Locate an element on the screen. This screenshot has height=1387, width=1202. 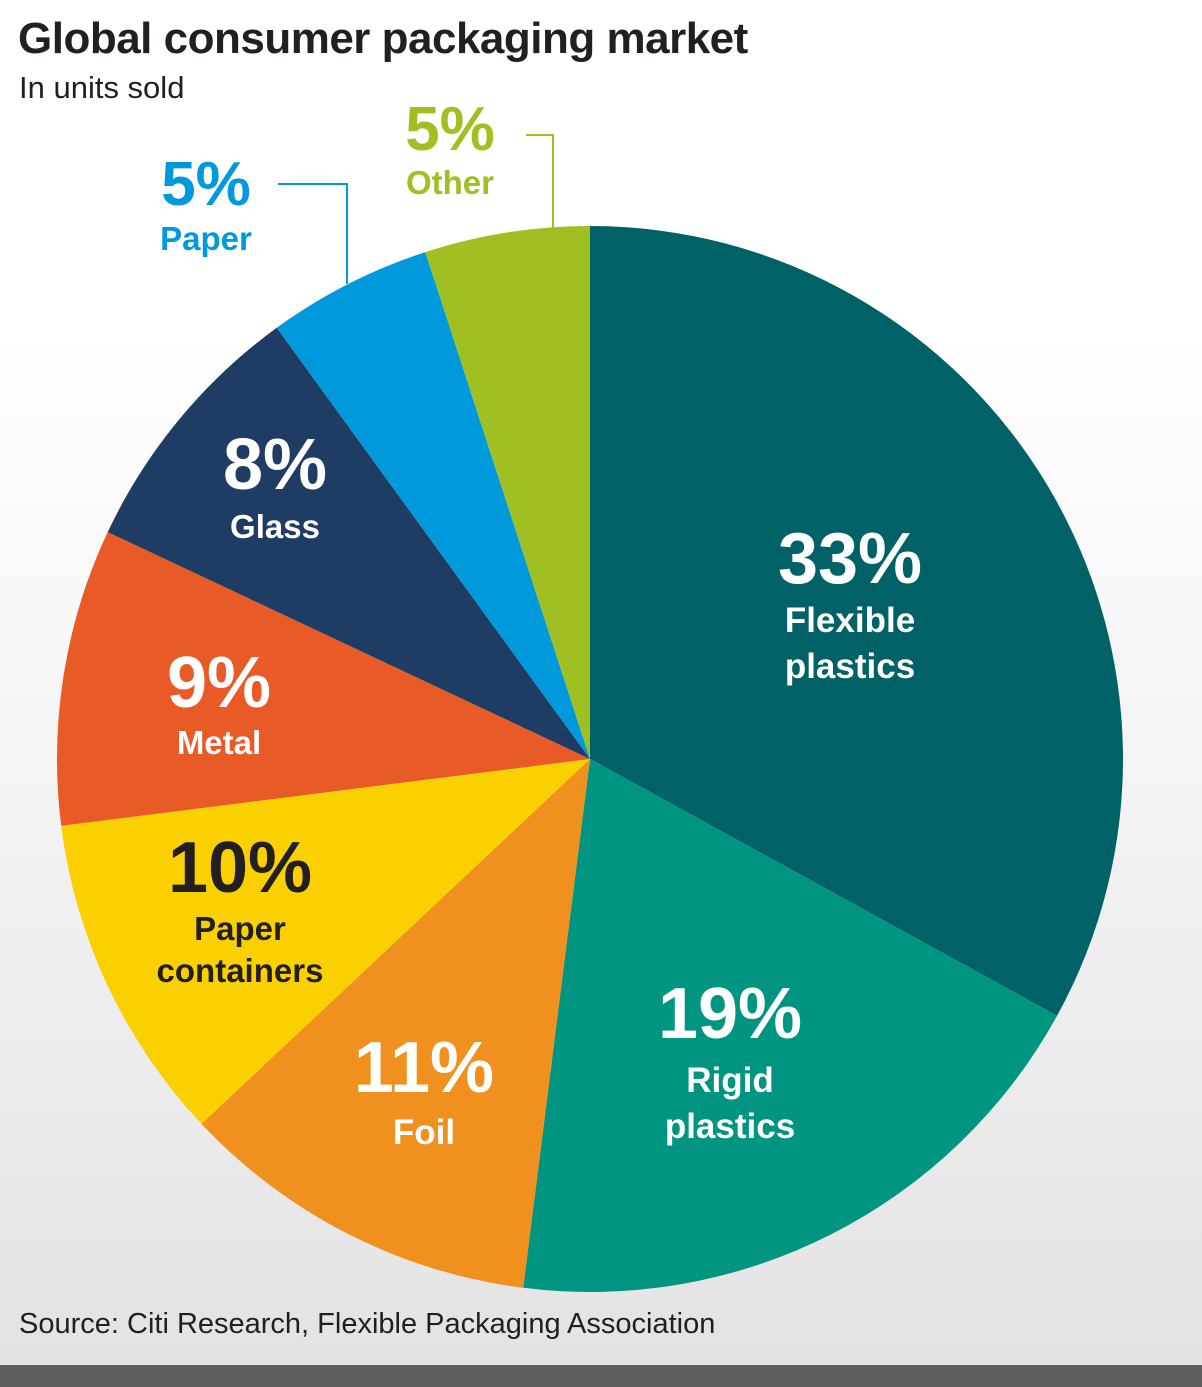
value-label-other: 5% is located at coordinates (450, 129).